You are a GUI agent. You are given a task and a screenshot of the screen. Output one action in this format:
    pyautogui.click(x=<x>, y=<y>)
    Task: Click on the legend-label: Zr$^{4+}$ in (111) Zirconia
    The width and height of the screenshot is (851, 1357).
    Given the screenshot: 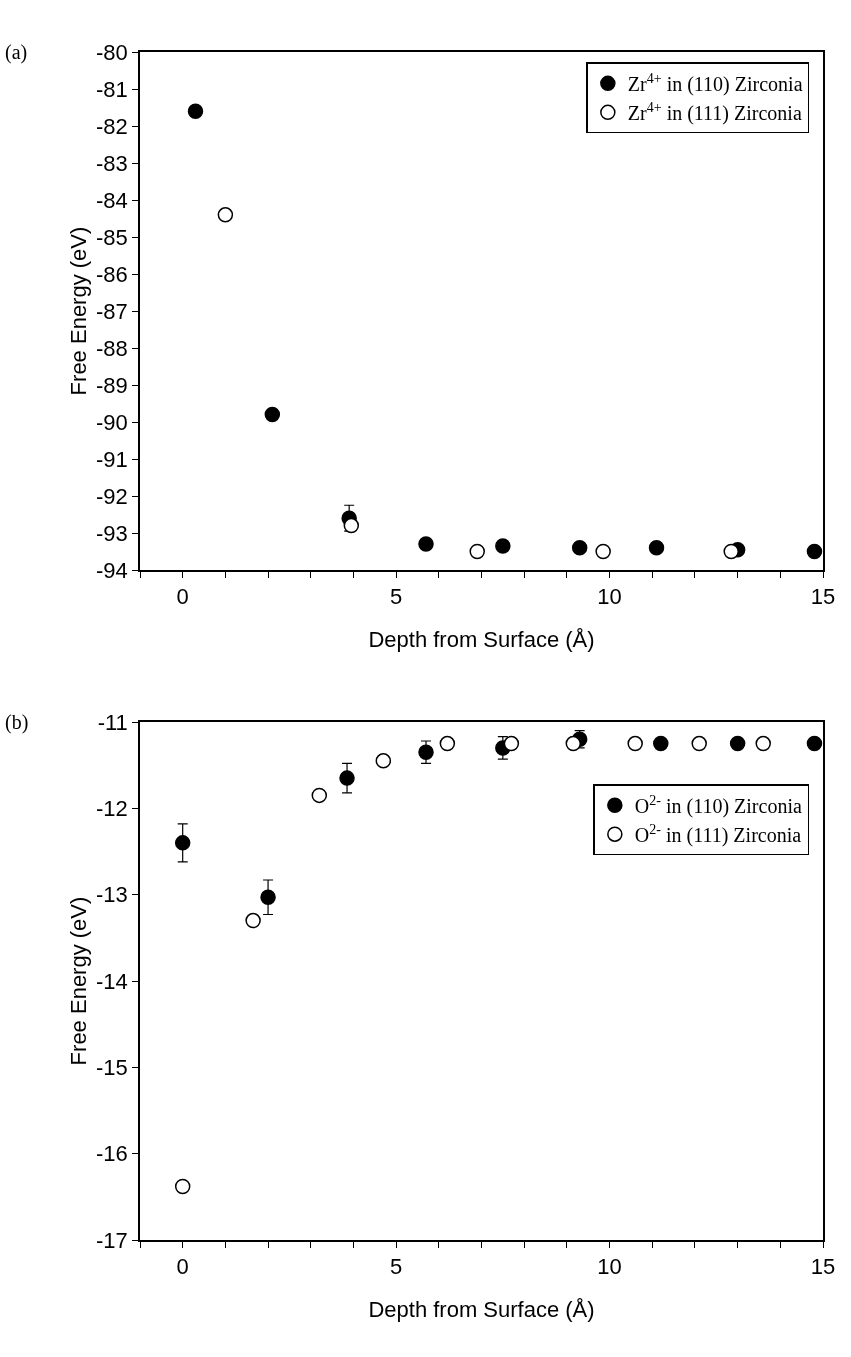 What is the action you would take?
    pyautogui.click(x=714, y=112)
    